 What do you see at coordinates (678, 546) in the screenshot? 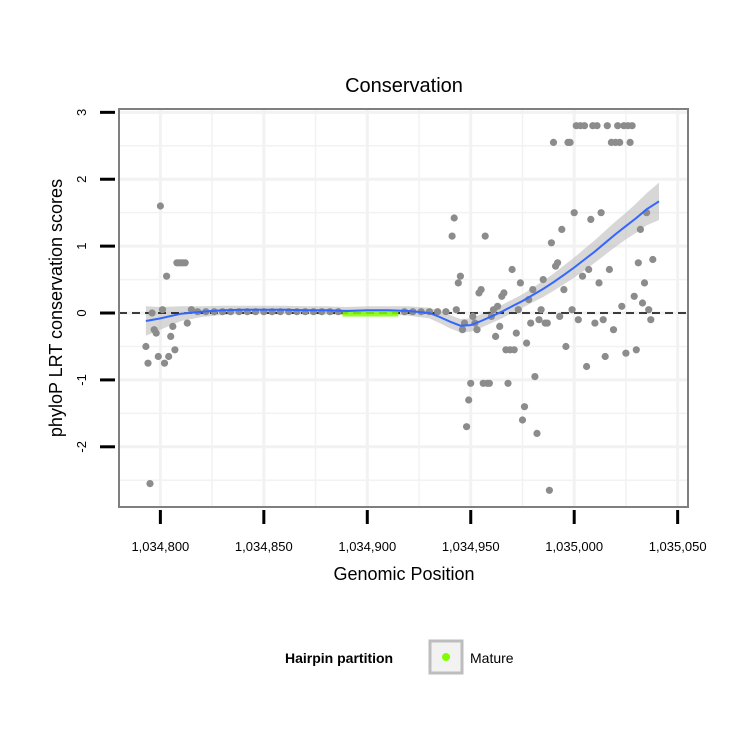
I see `x-tick-label: 1,035,050` at bounding box center [678, 546].